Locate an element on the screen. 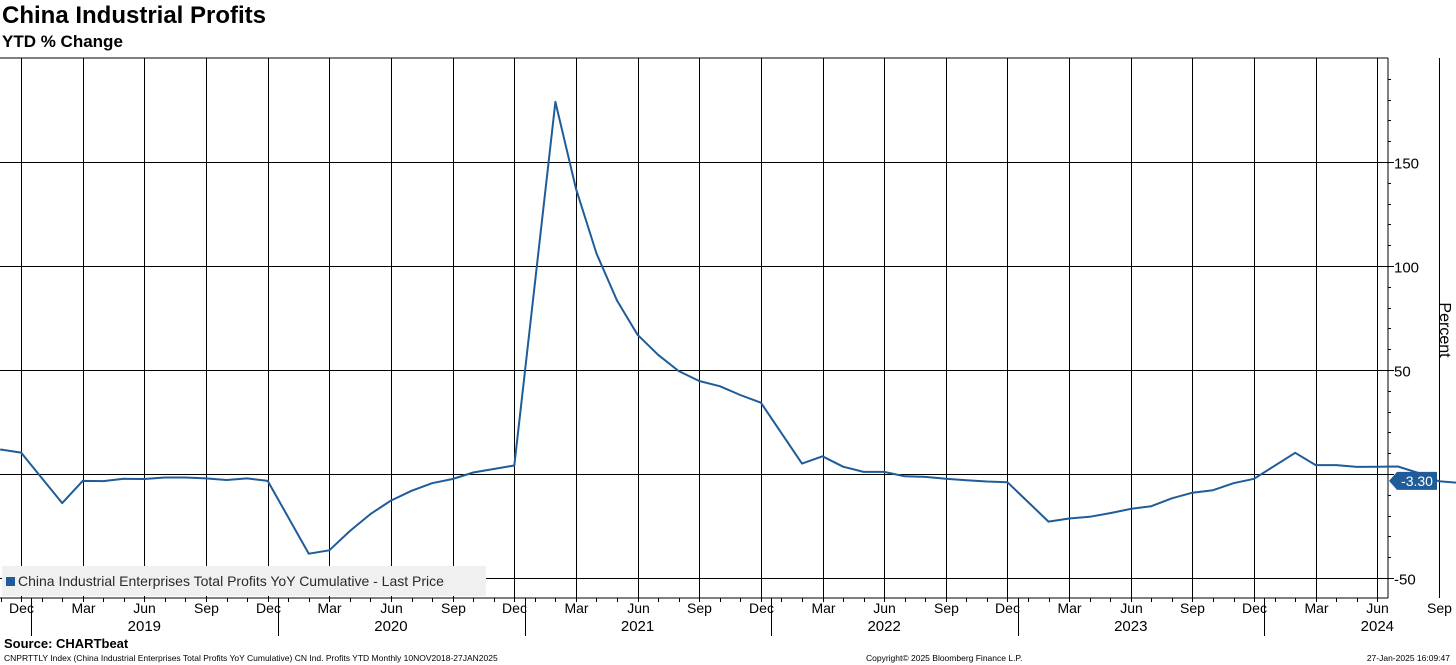 The width and height of the screenshot is (1456, 665). source-note: Source: CHARTbeat is located at coordinates (66, 643).